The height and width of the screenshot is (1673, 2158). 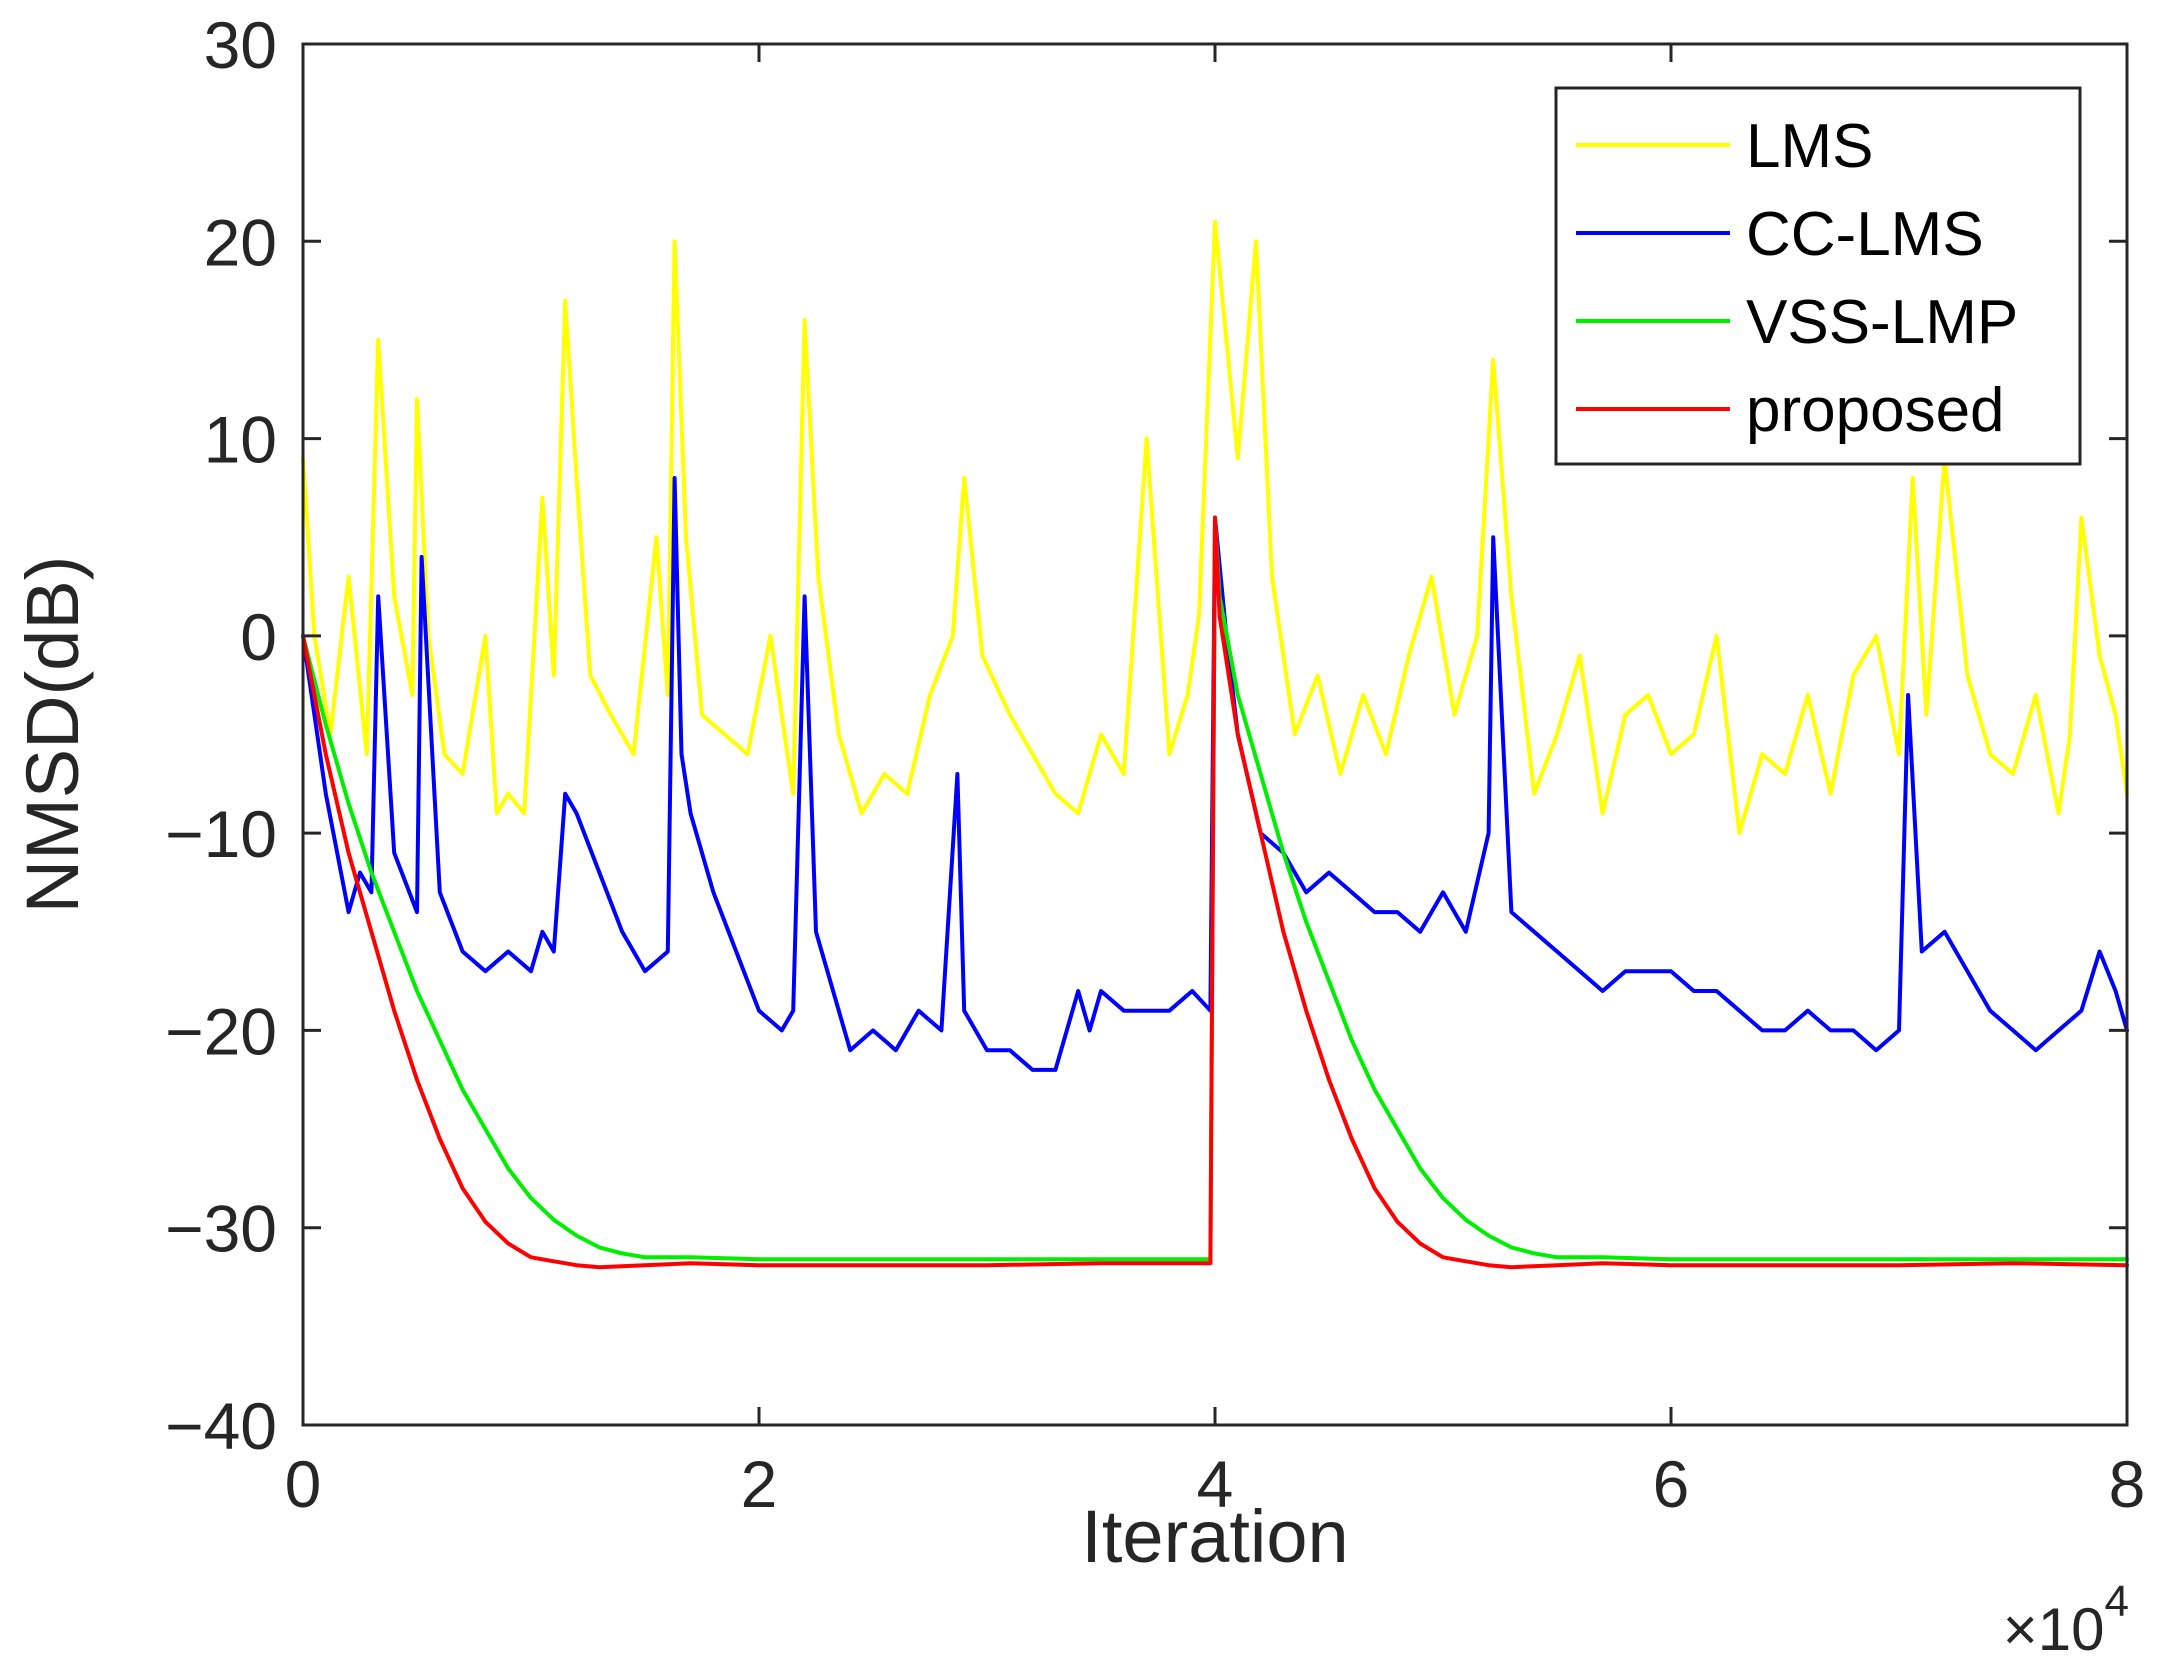 What do you see at coordinates (221, 1229) in the screenshot?
I see `y-tick-label: −30` at bounding box center [221, 1229].